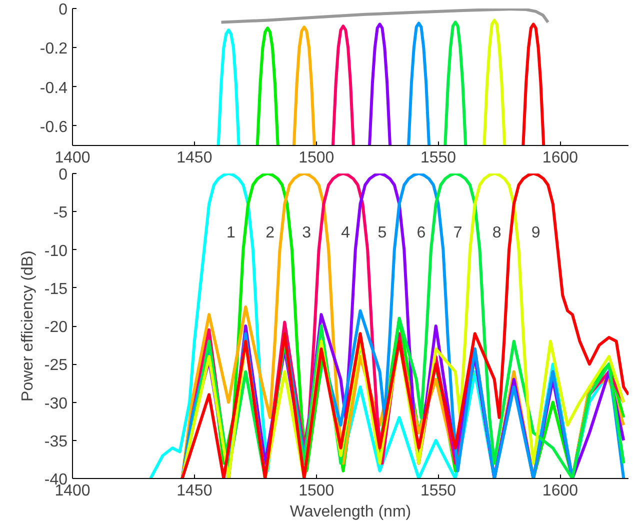 The width and height of the screenshot is (640, 523). I want to click on annotation: 7, so click(457, 233).